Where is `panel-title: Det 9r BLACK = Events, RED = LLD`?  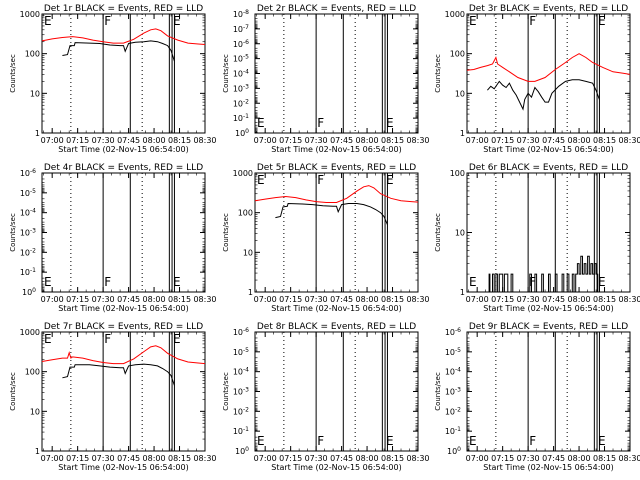
panel-title: Det 9r BLACK = Events, RED = LLD is located at coordinates (548, 327).